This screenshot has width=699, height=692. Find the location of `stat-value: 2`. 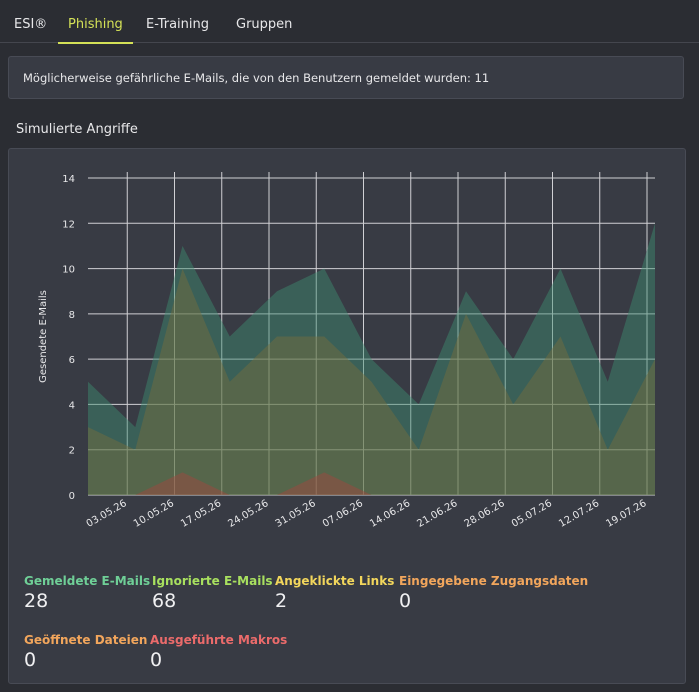

stat-value: 2 is located at coordinates (281, 601).